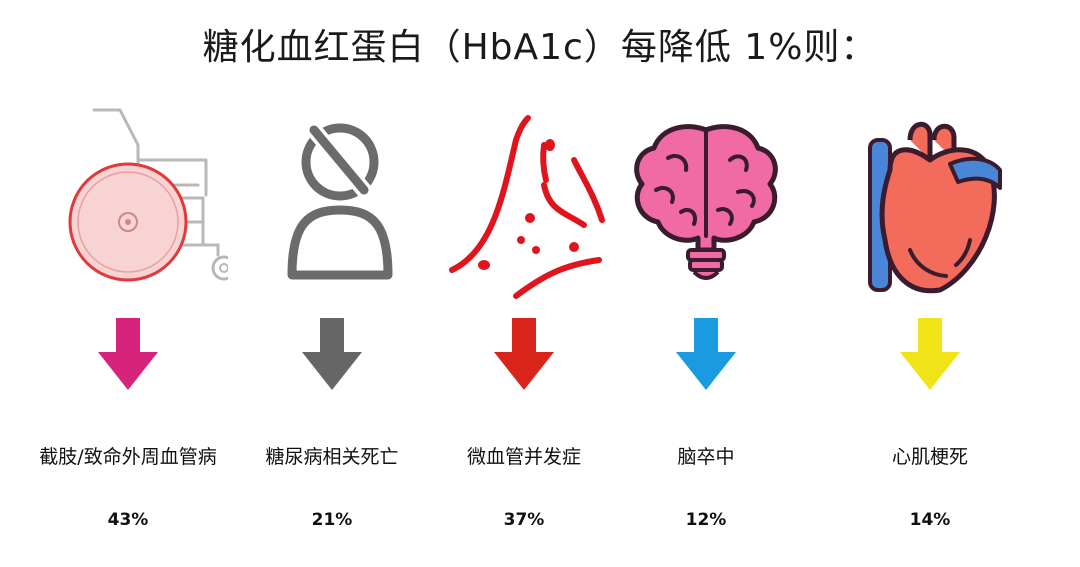 This screenshot has width=1080, height=567. What do you see at coordinates (523, 457) in the screenshot?
I see `outcome-label: 微血管并发症` at bounding box center [523, 457].